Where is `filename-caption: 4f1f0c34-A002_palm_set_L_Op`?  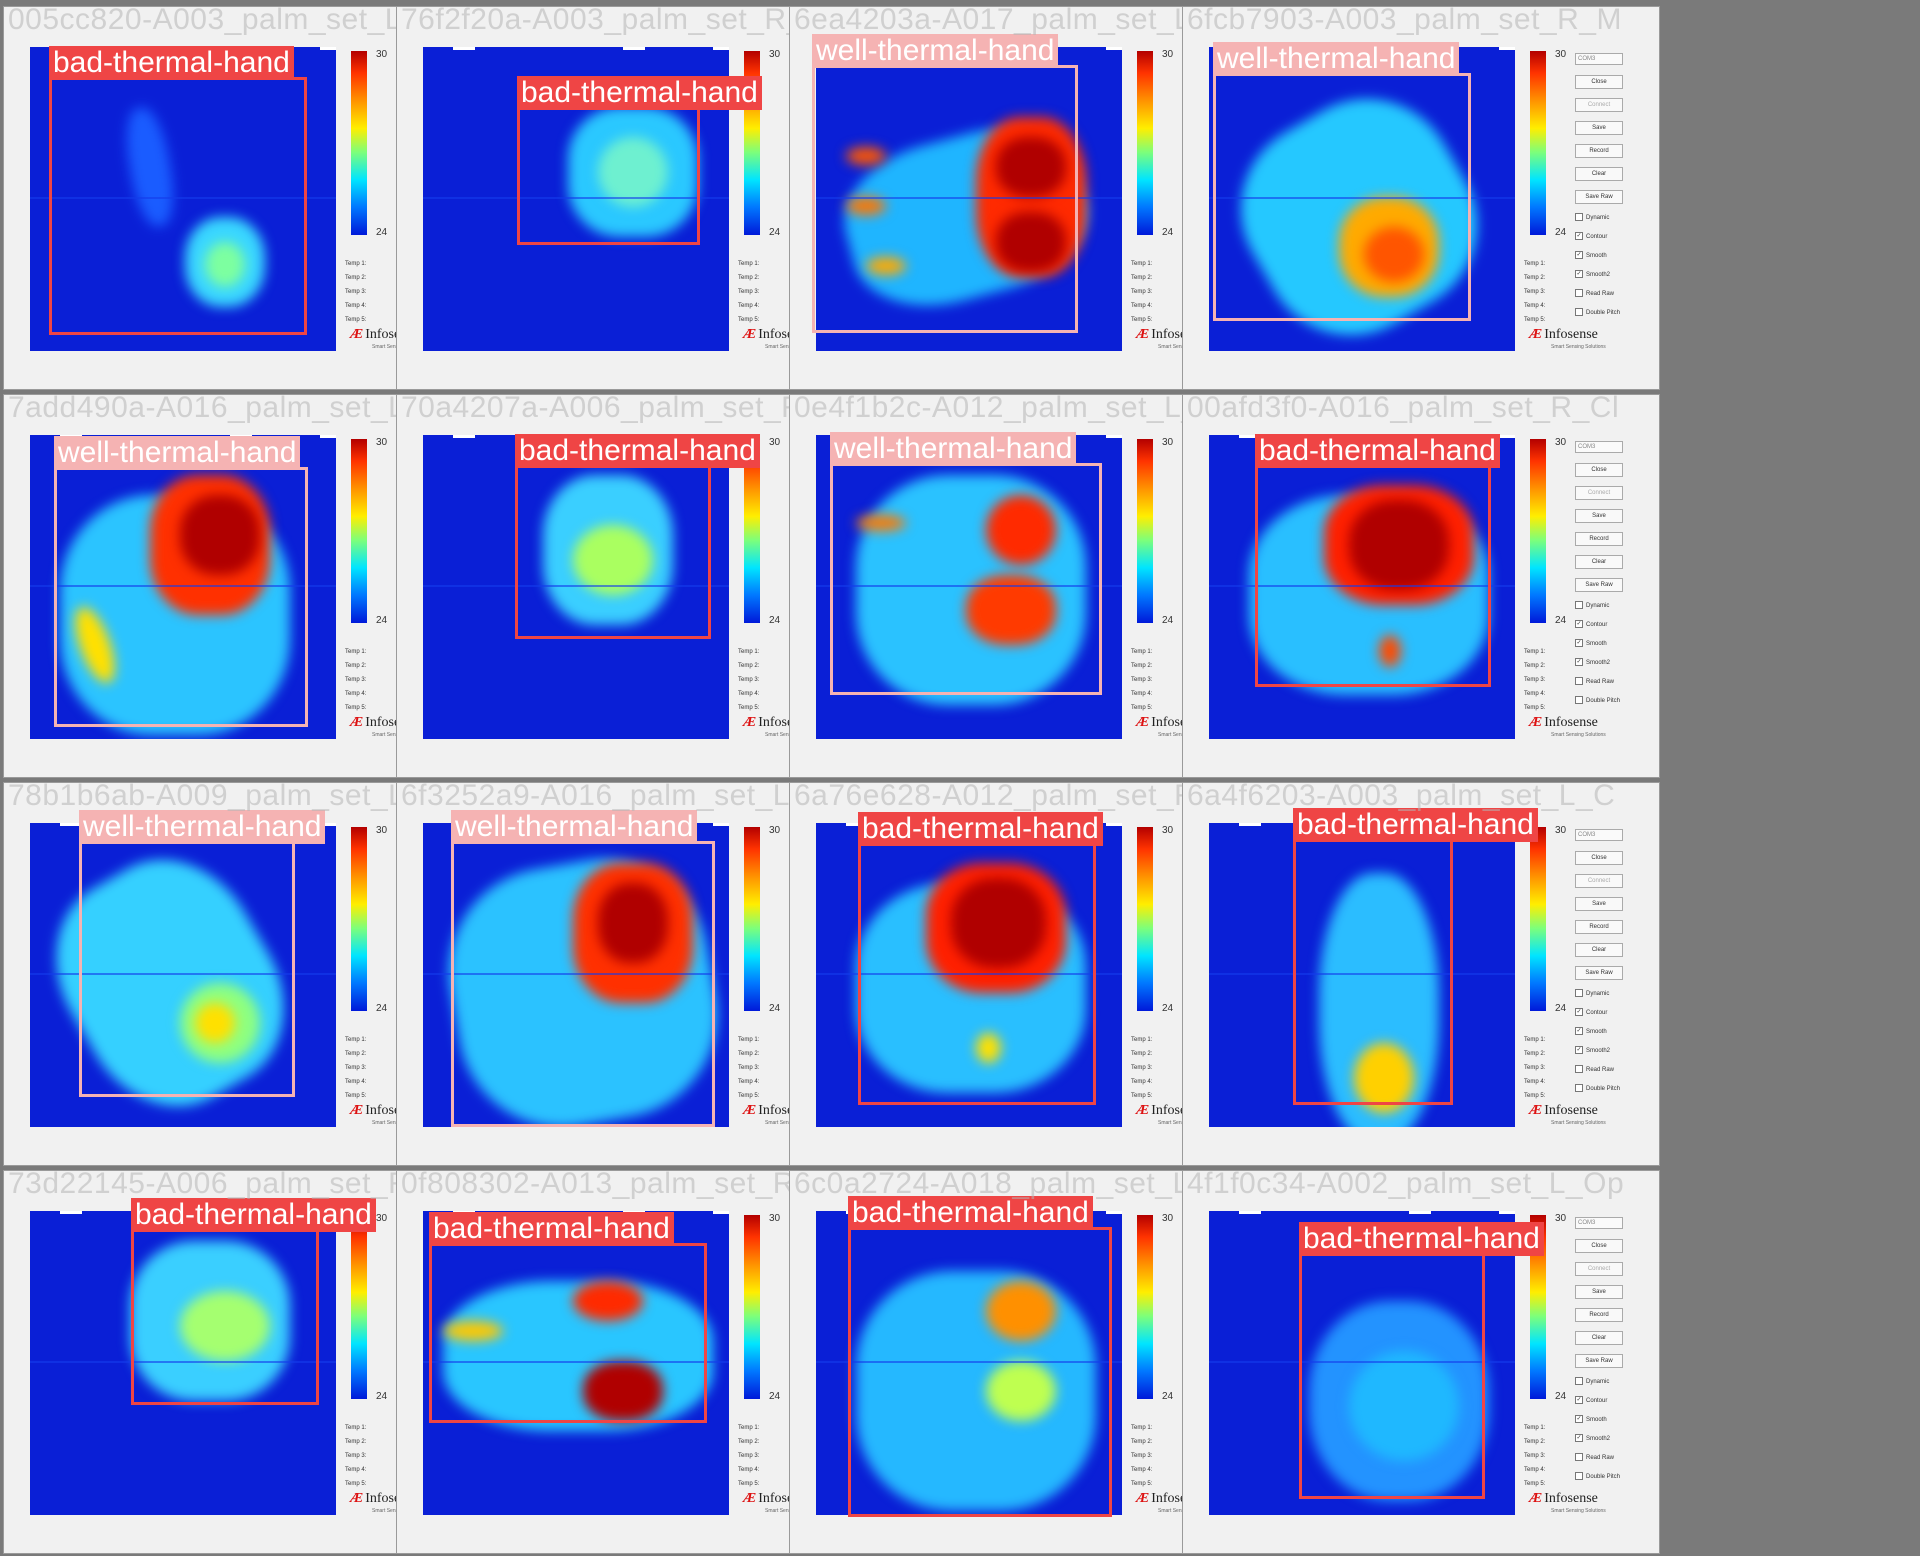 filename-caption: 4f1f0c34-A002_palm_set_L_Op is located at coordinates (1406, 1185).